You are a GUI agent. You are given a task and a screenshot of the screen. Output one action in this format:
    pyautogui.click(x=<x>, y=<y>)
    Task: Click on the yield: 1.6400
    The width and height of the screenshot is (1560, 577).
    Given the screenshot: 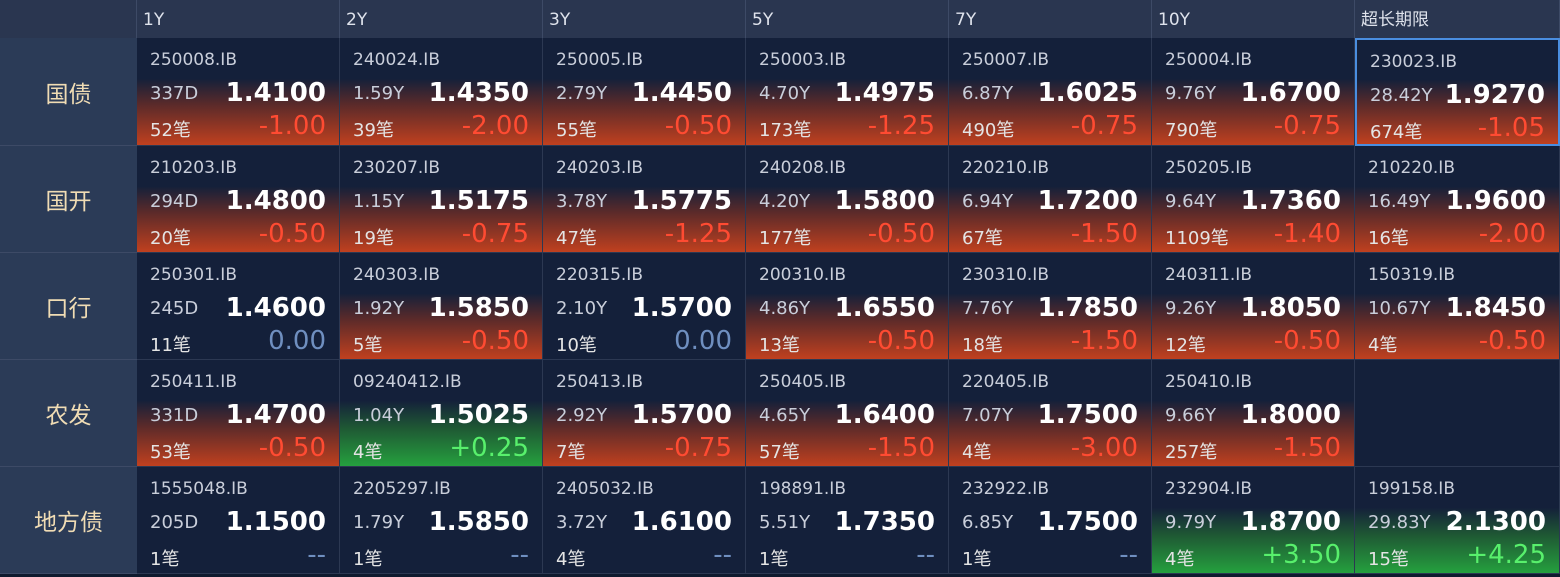 What is the action you would take?
    pyautogui.click(x=884, y=415)
    